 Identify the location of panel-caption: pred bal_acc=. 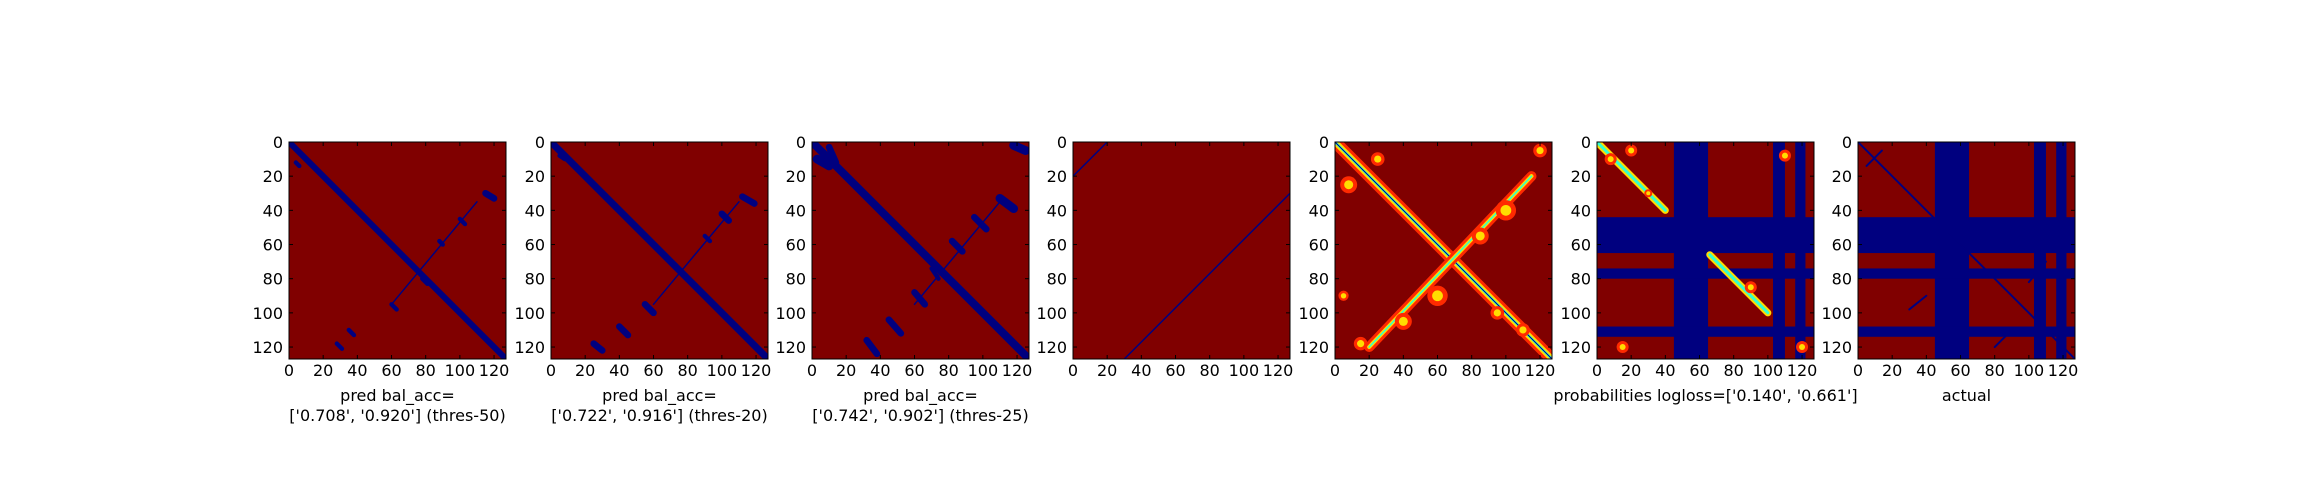
(920, 396).